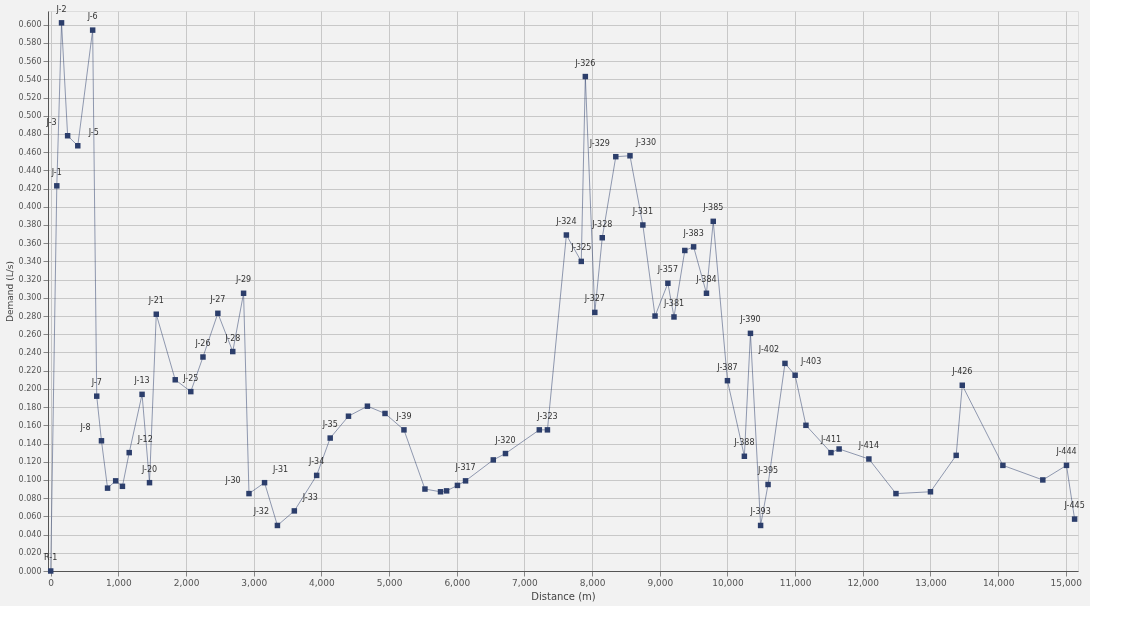  Describe the element at coordinates (155, 301) in the screenshot. I see `annotation: J-21` at that location.